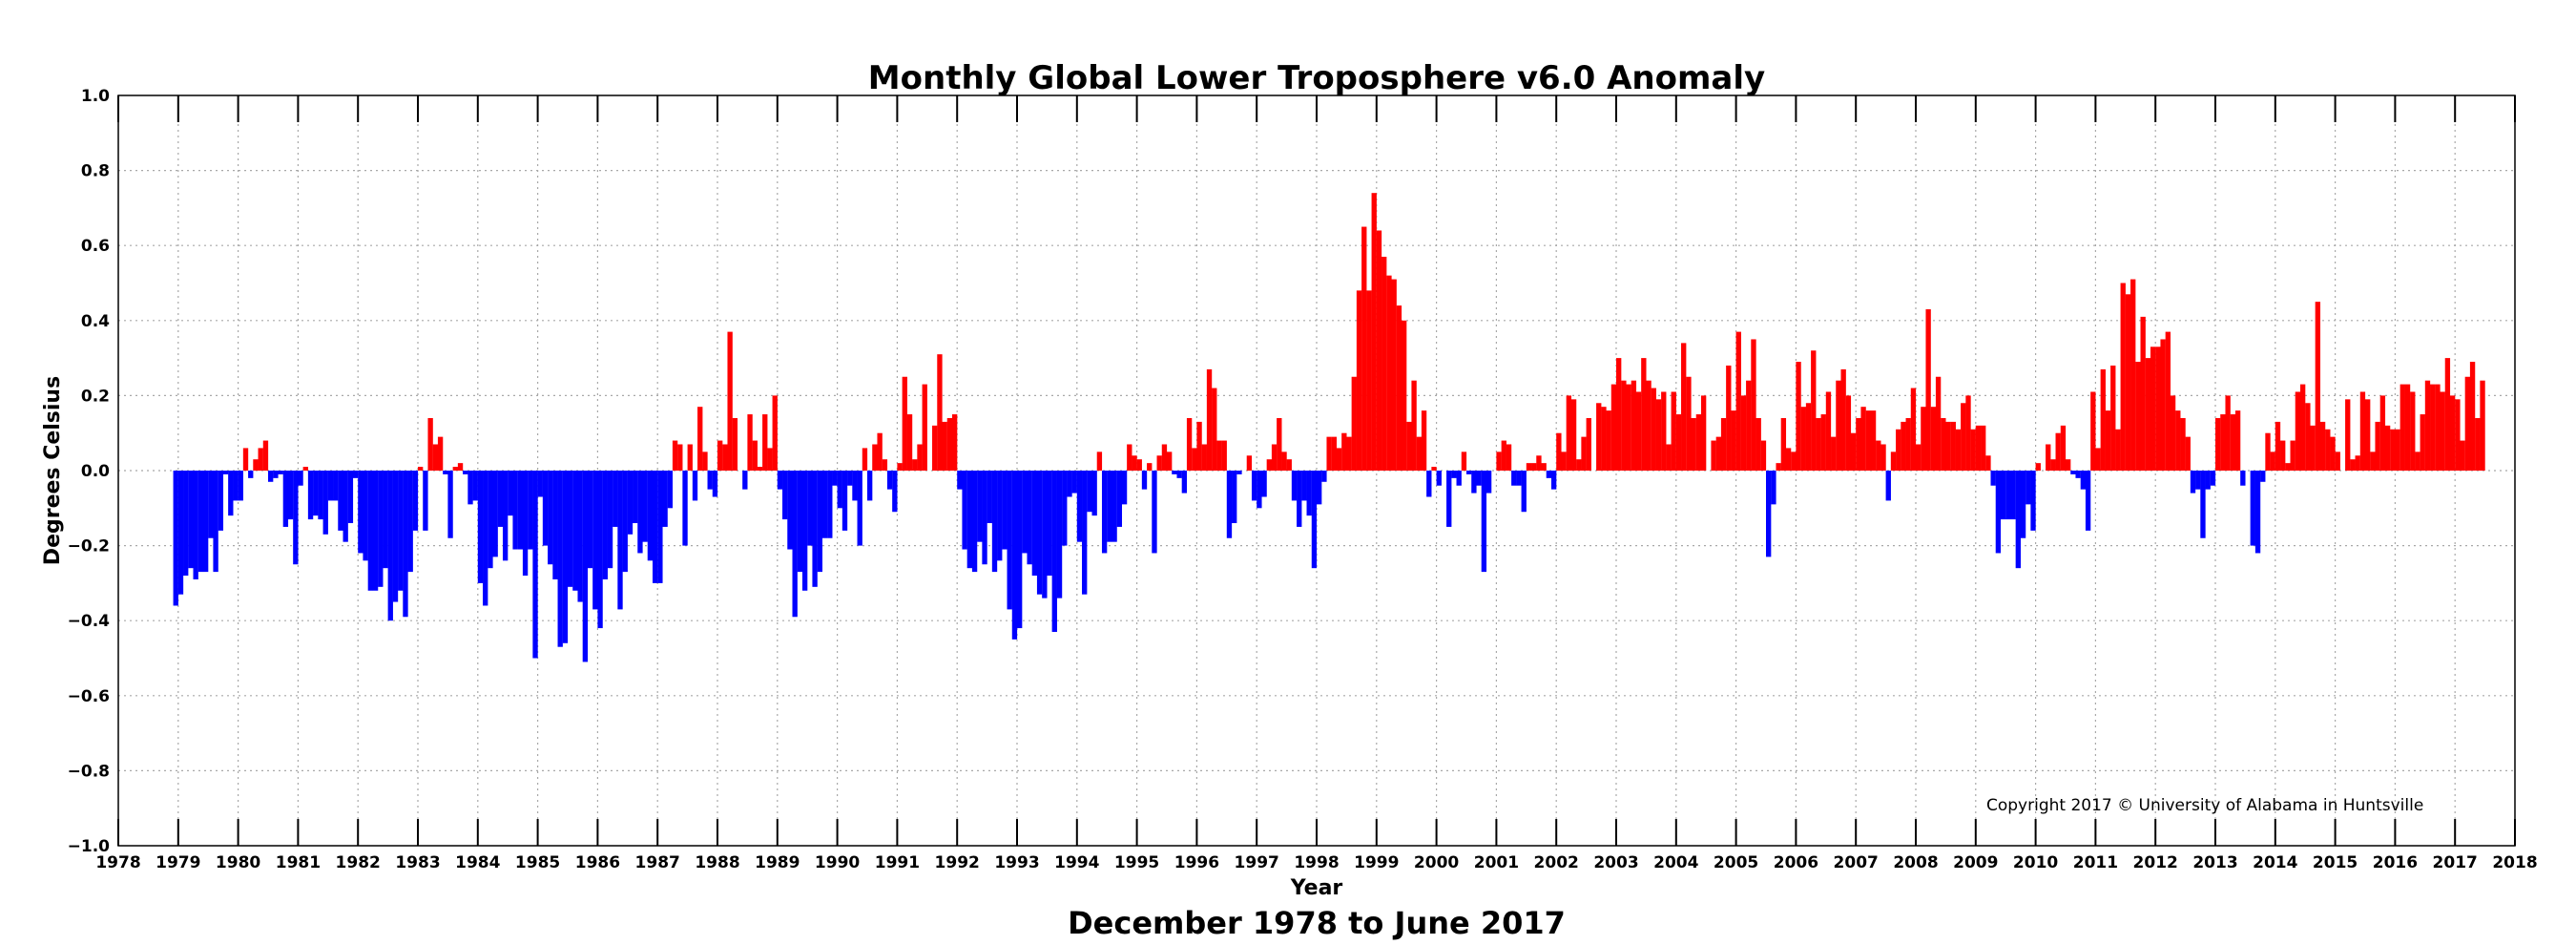 The width and height of the screenshot is (2576, 945). Describe the element at coordinates (717, 863) in the screenshot. I see `x-tick-label: 1988` at that location.